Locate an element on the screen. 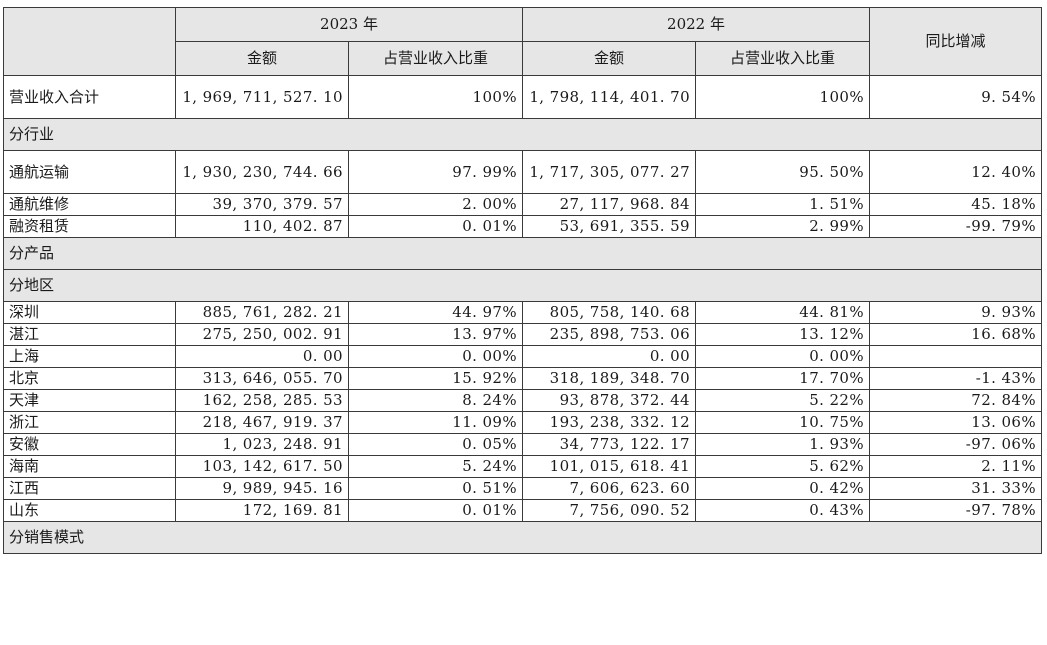  section-by-industry: 分行业 is located at coordinates (522, 134).